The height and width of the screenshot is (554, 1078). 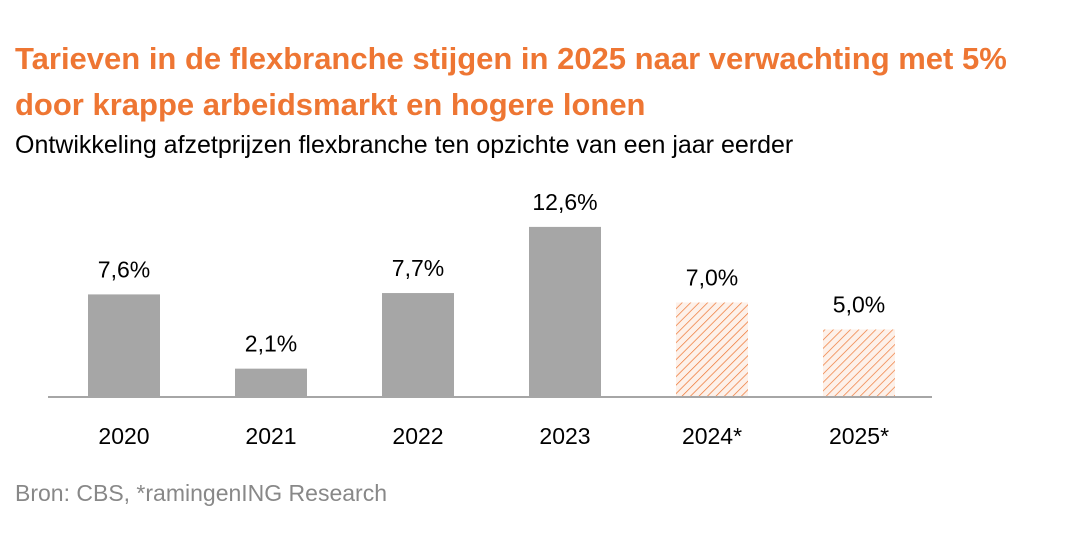 What do you see at coordinates (712, 349) in the screenshot?
I see `bar-2024` at bounding box center [712, 349].